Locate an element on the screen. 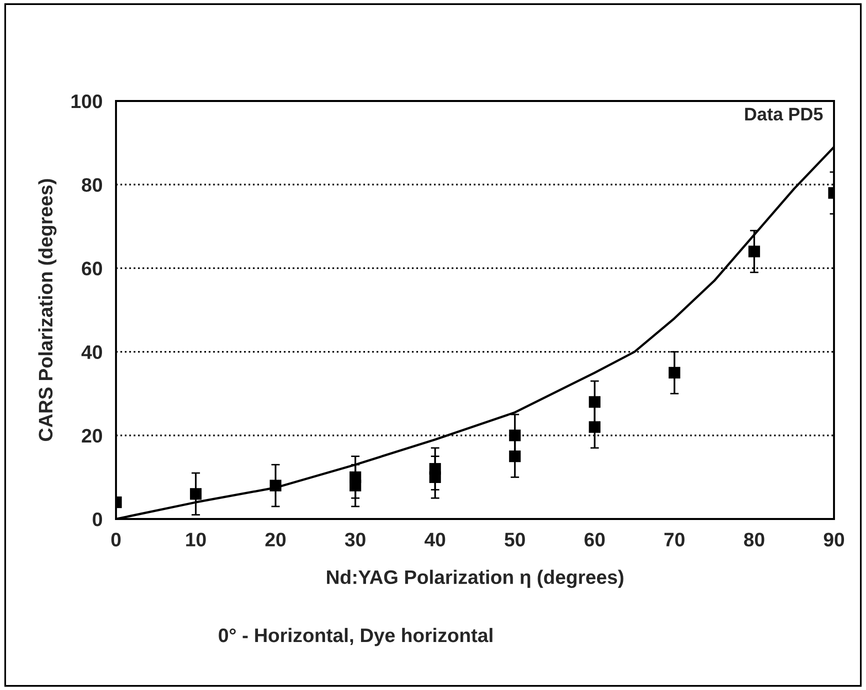  x-axis-title: Nd:YAG Polarization η (degrees) is located at coordinates (475, 579).